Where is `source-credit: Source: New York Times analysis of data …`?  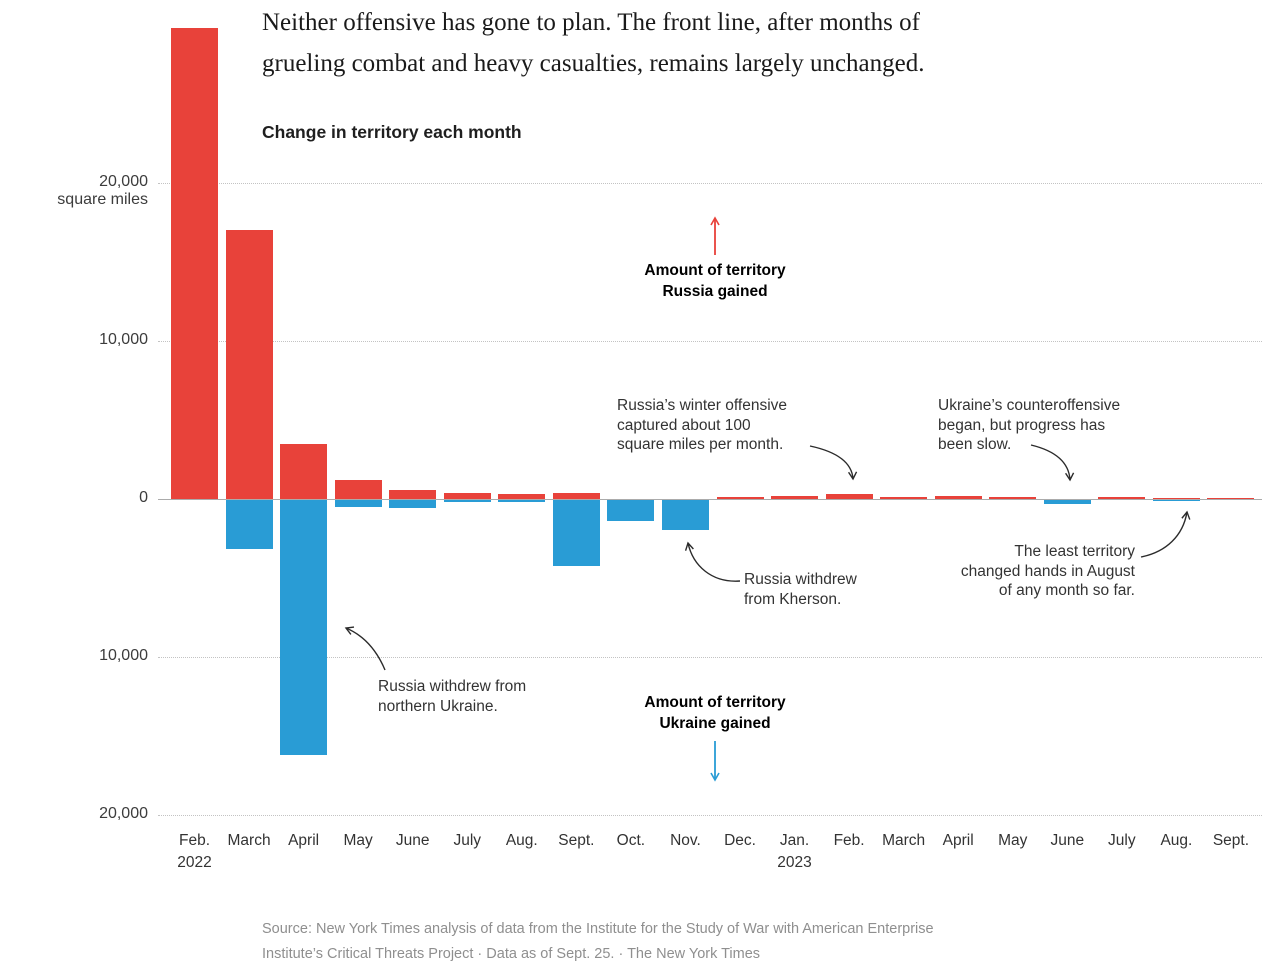
source-credit: Source: New York Times analysis of data … is located at coordinates (598, 941).